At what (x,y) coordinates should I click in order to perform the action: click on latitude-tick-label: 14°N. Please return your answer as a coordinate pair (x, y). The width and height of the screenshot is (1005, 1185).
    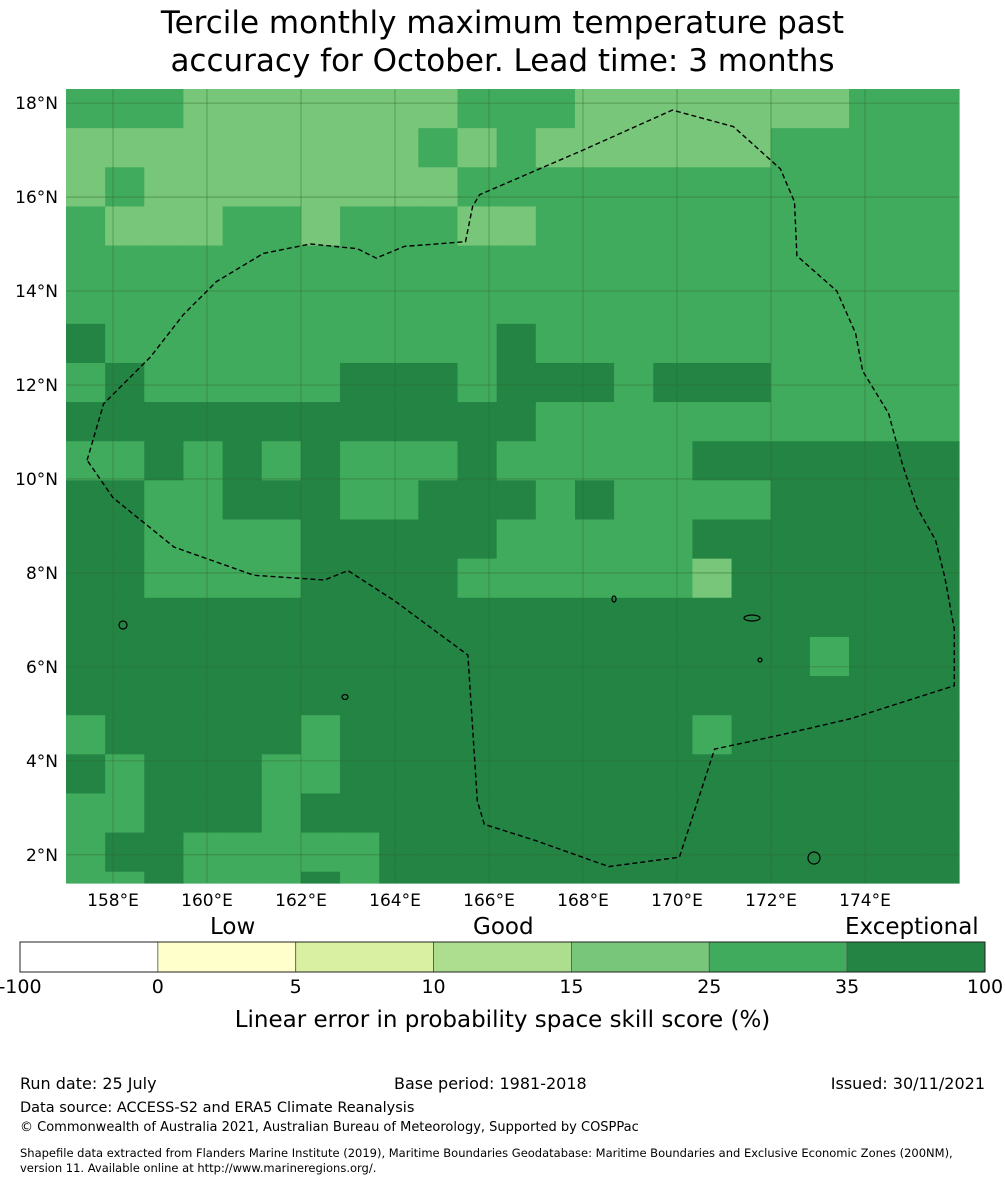
    Looking at the image, I should click on (36, 292).